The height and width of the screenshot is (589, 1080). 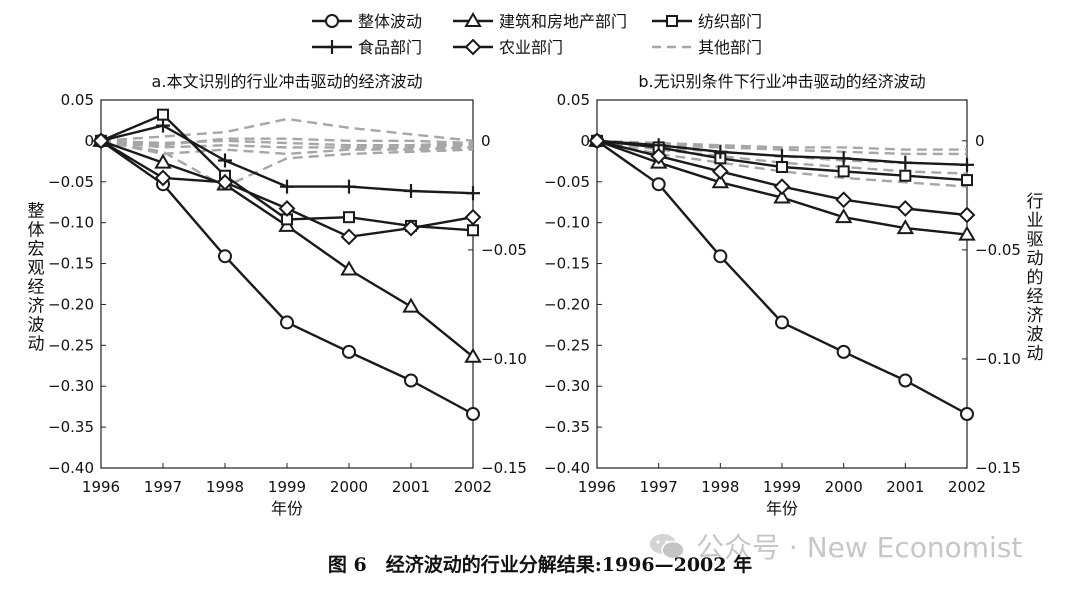 I want to click on y-tick-label-left: −0.25, so click(x=567, y=345).